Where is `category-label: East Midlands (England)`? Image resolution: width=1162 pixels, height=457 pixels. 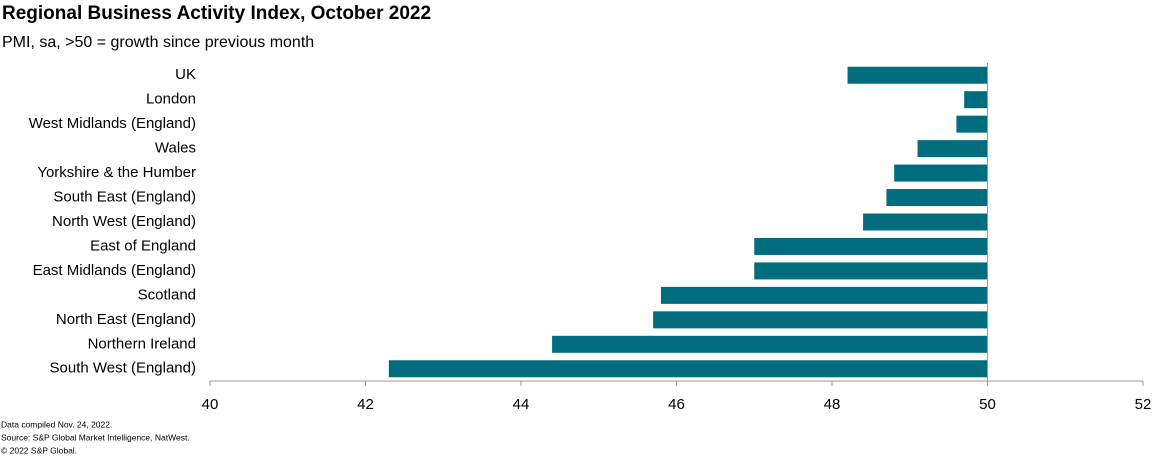 category-label: East Midlands (England) is located at coordinates (114, 270).